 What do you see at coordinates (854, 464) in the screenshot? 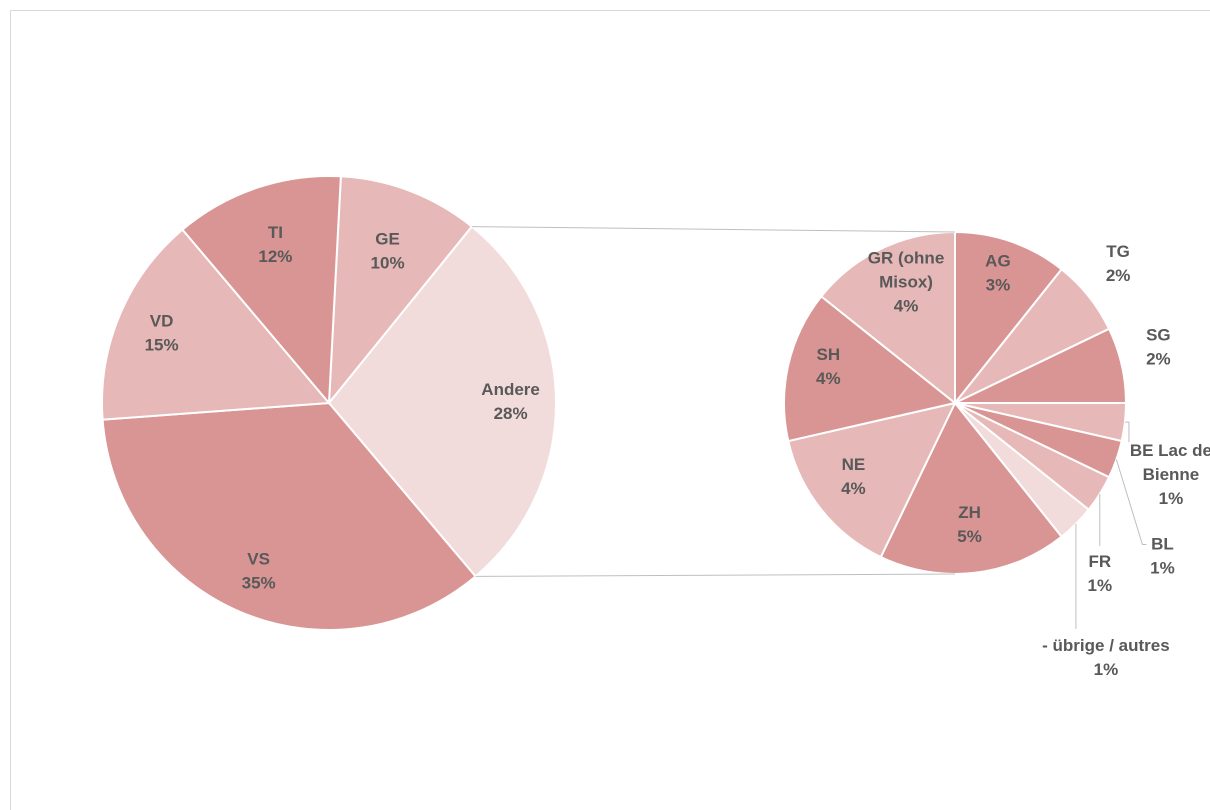
I see `svg-text: NE` at bounding box center [854, 464].